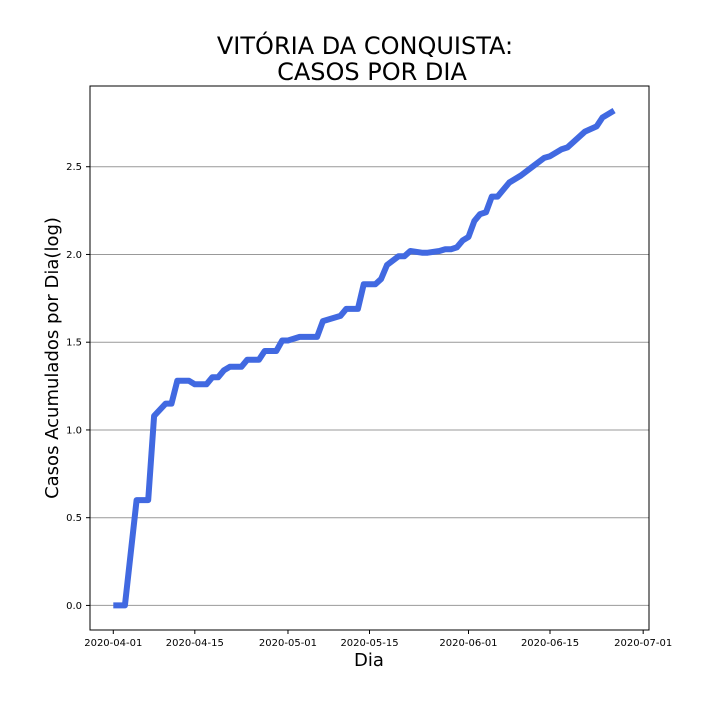  I want to click on y-tick-label: 2.0, so click(74, 255).